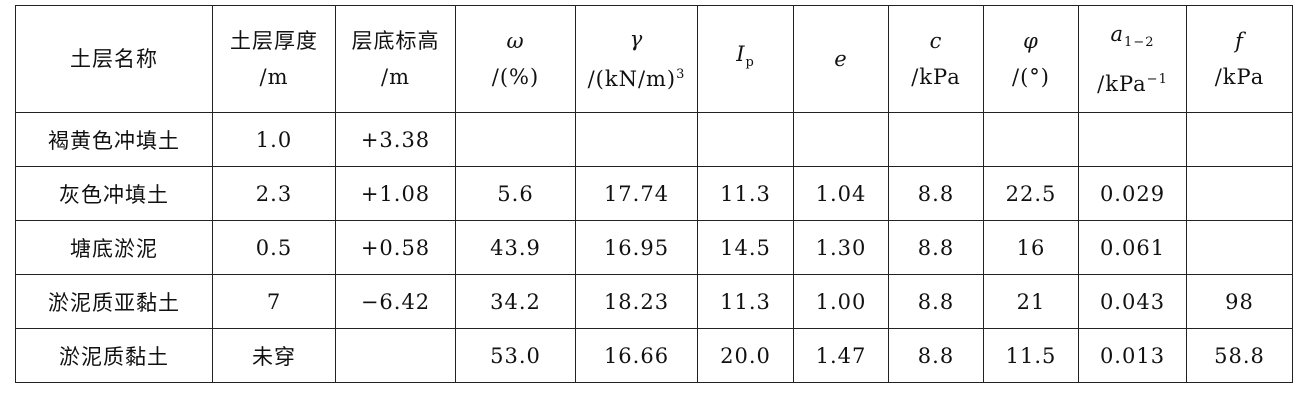  I want to click on header-cell: Ip, so click(745, 59).